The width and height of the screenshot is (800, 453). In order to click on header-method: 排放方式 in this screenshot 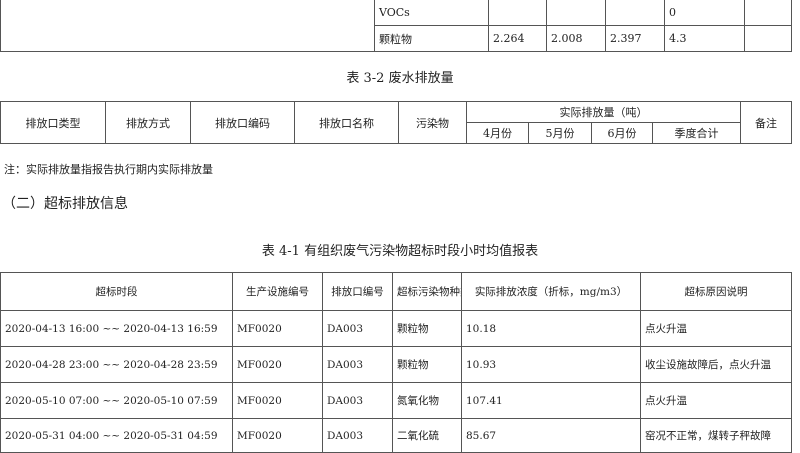, I will do `click(148, 122)`.